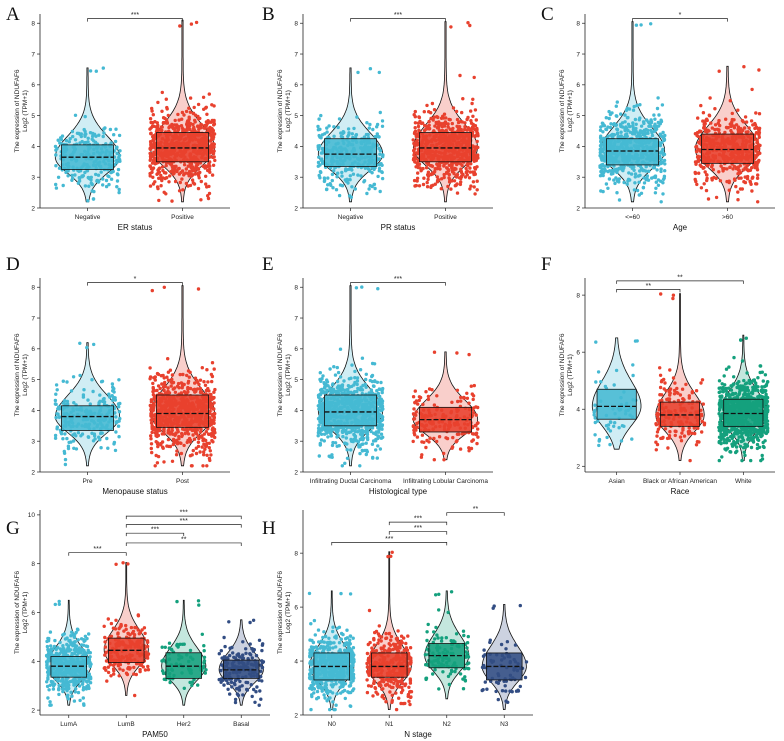 The width and height of the screenshot is (784, 741). What do you see at coordinates (398, 227) in the screenshot?
I see `x-axis-title: PR status` at bounding box center [398, 227].